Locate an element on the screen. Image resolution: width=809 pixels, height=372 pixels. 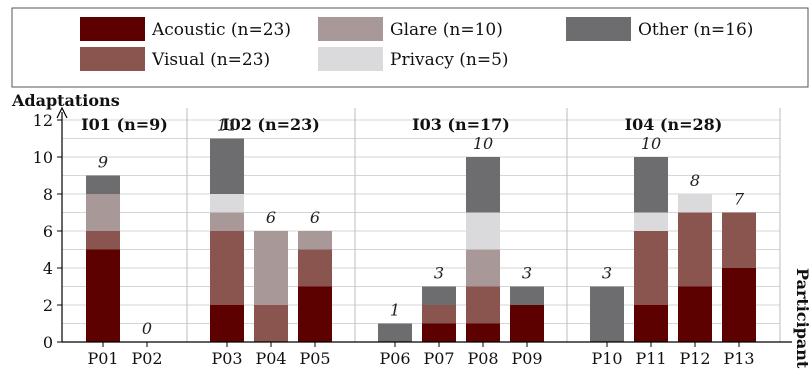
x-tick-label: P02 is located at coordinates (146, 358).